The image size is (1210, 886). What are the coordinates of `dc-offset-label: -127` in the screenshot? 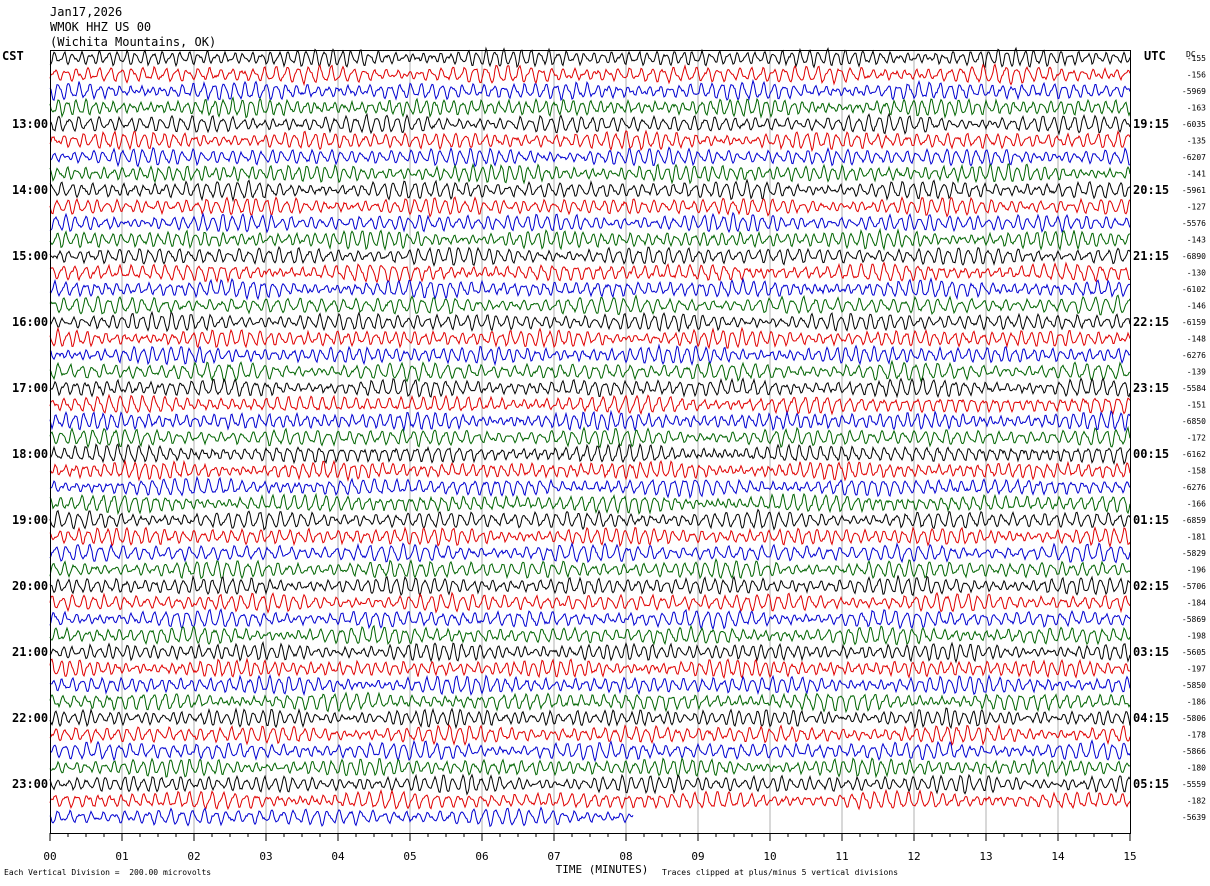 It's located at (1196, 207).